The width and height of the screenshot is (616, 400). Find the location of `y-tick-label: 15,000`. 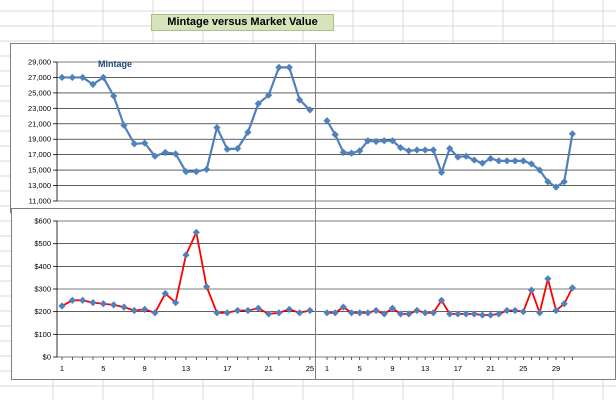

y-tick-label: 15,000 is located at coordinates (39, 170).